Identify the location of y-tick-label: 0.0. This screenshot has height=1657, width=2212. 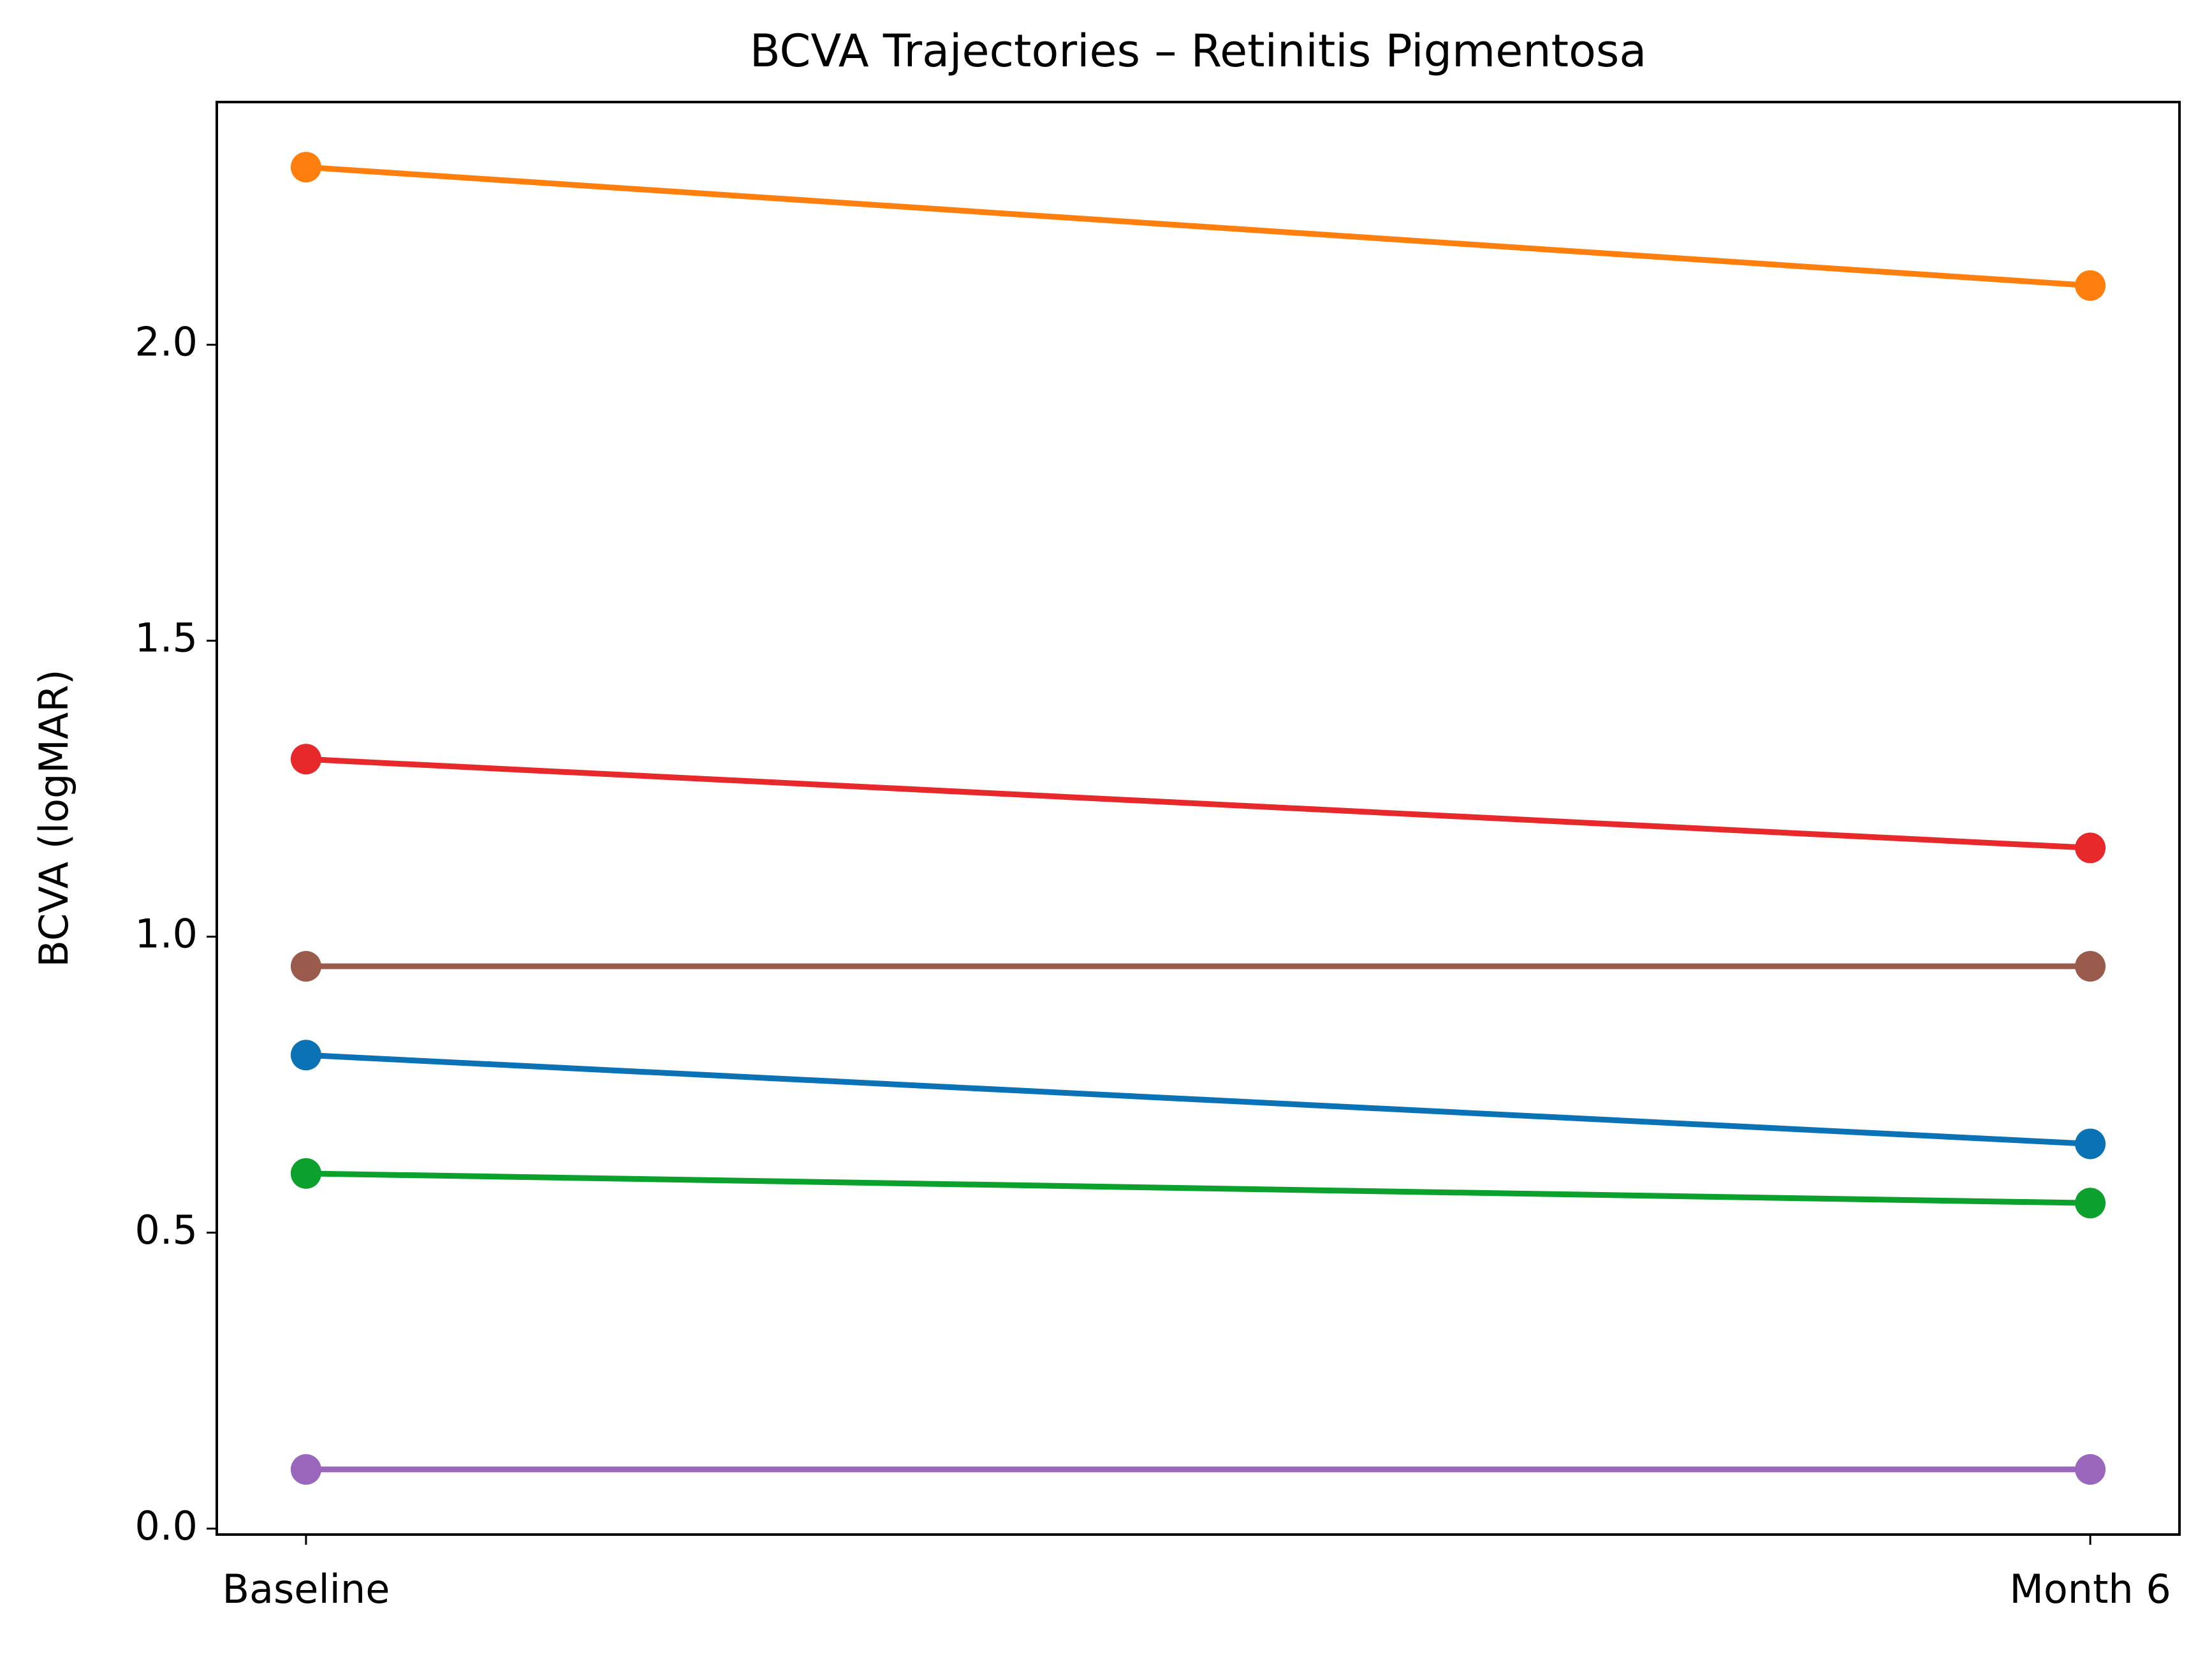
(167, 1526).